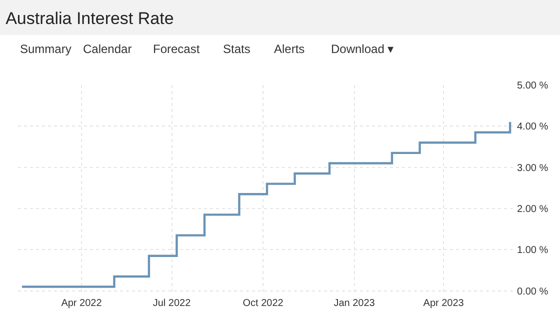  Describe the element at coordinates (443, 303) in the screenshot. I see `x-tick-label: Apr 2023` at that location.